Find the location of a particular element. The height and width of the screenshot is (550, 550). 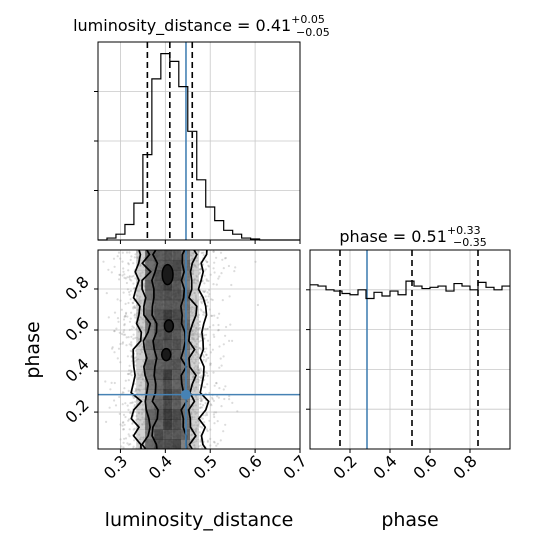

x-tick-label: 0.6 is located at coordinates (424, 466).